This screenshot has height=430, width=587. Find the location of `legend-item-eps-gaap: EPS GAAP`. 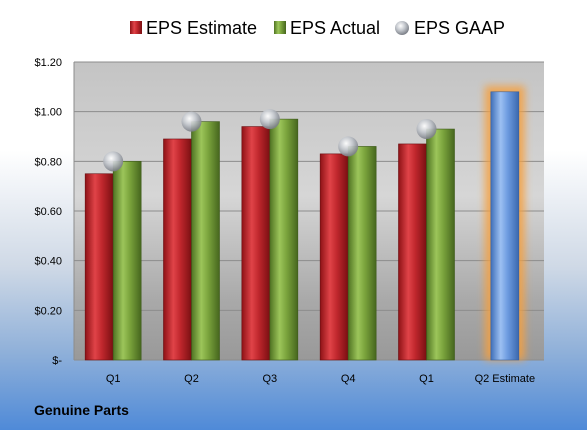

legend-item-eps-gaap: EPS GAAP is located at coordinates (450, 28).